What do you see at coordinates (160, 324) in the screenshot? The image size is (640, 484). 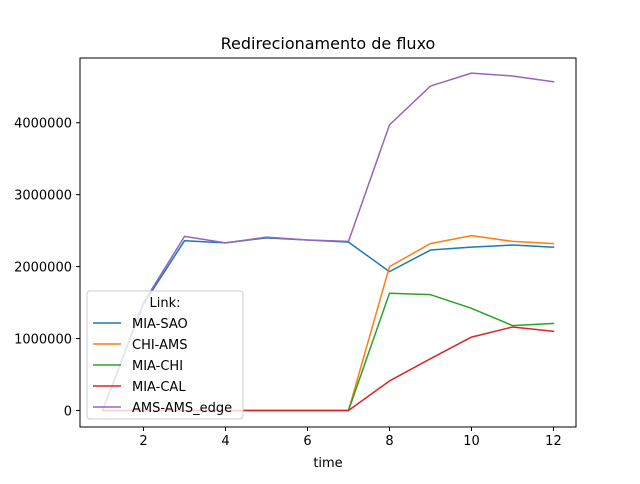 I see `legend-label-1: MIA-SAO` at bounding box center [160, 324].